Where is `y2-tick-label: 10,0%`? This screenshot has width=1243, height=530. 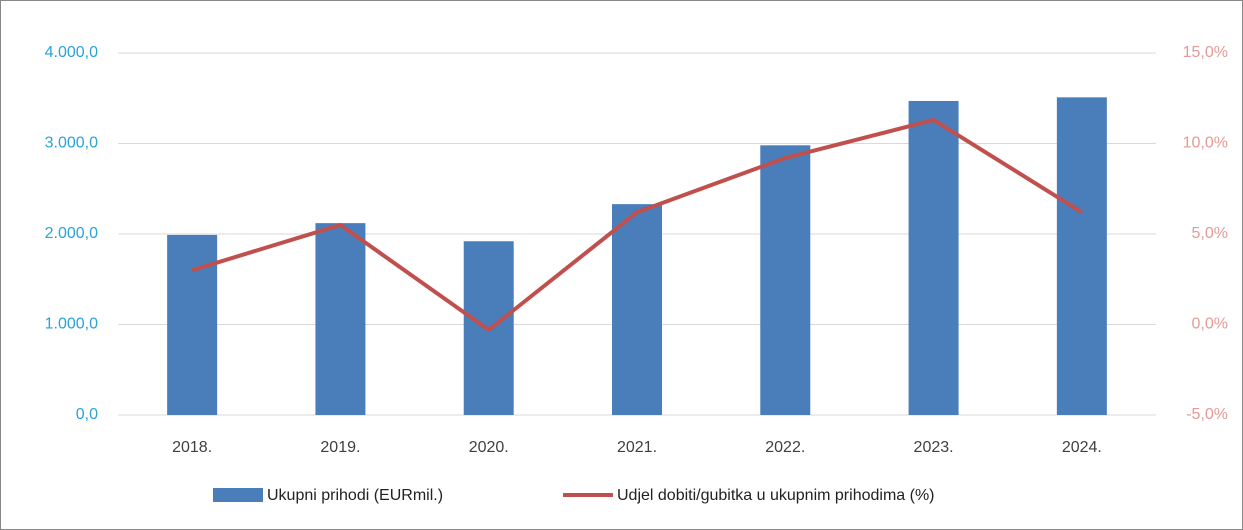
y2-tick-label: 10,0% is located at coordinates (1205, 143).